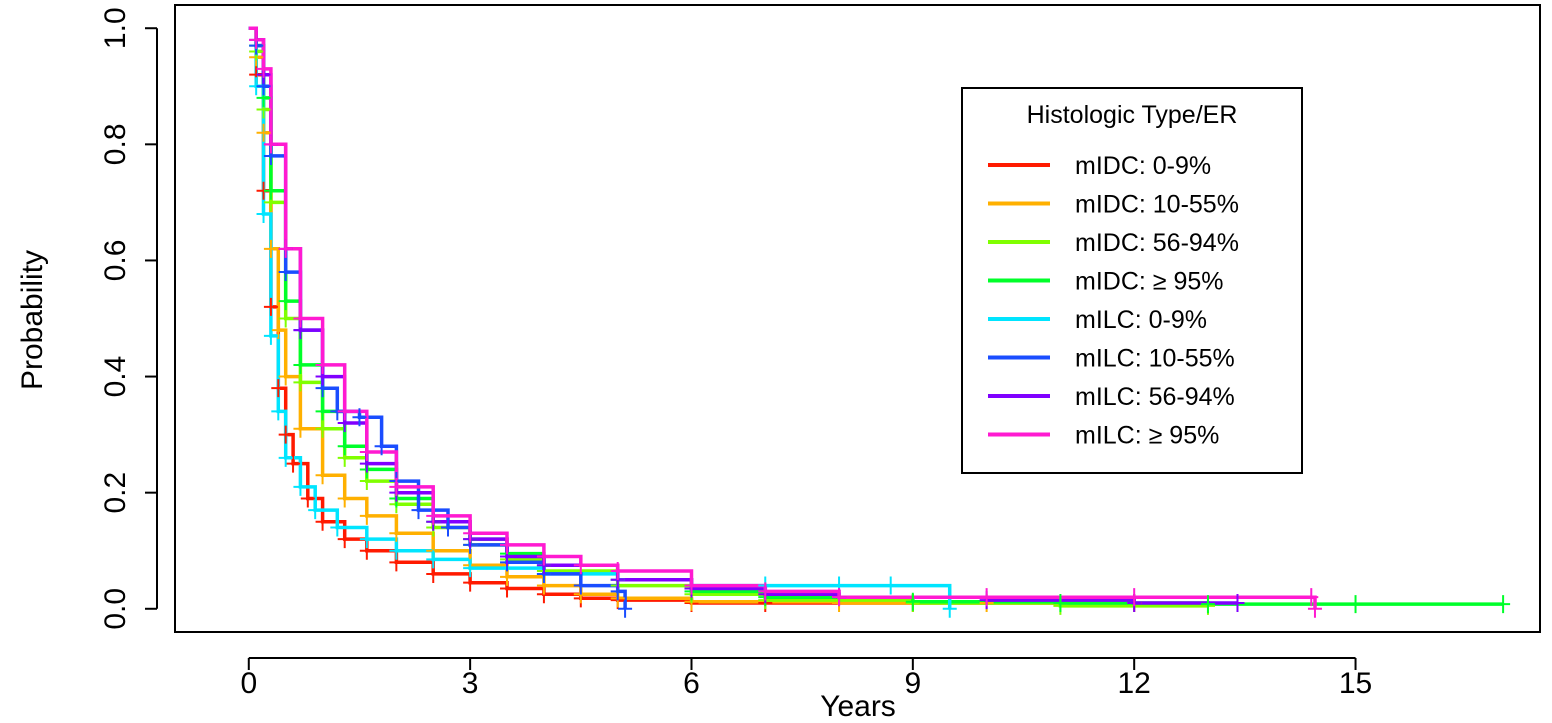 This screenshot has height=723, width=1552. Describe the element at coordinates (115, 144) in the screenshot. I see `y-tick-label: 0.8` at that location.